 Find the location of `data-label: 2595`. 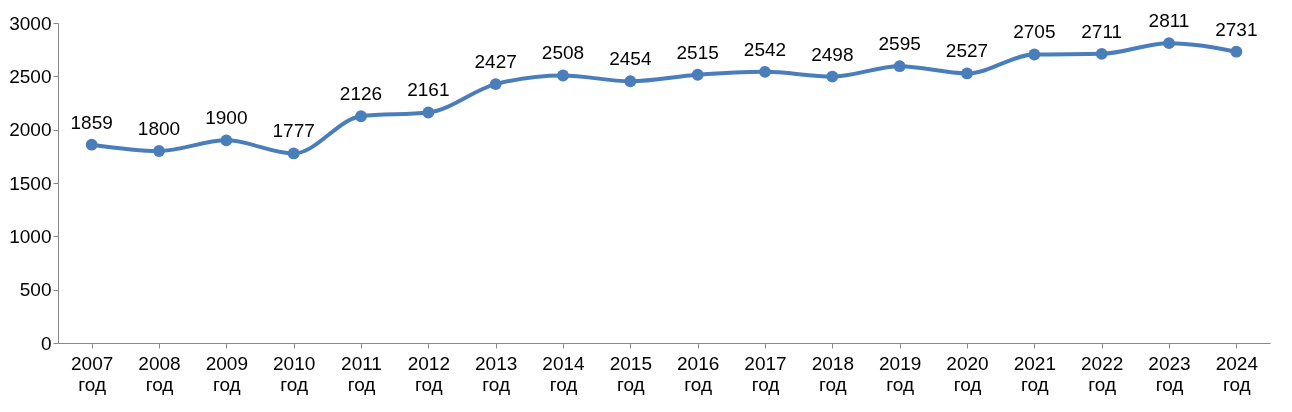

data-label: 2595 is located at coordinates (899, 44).